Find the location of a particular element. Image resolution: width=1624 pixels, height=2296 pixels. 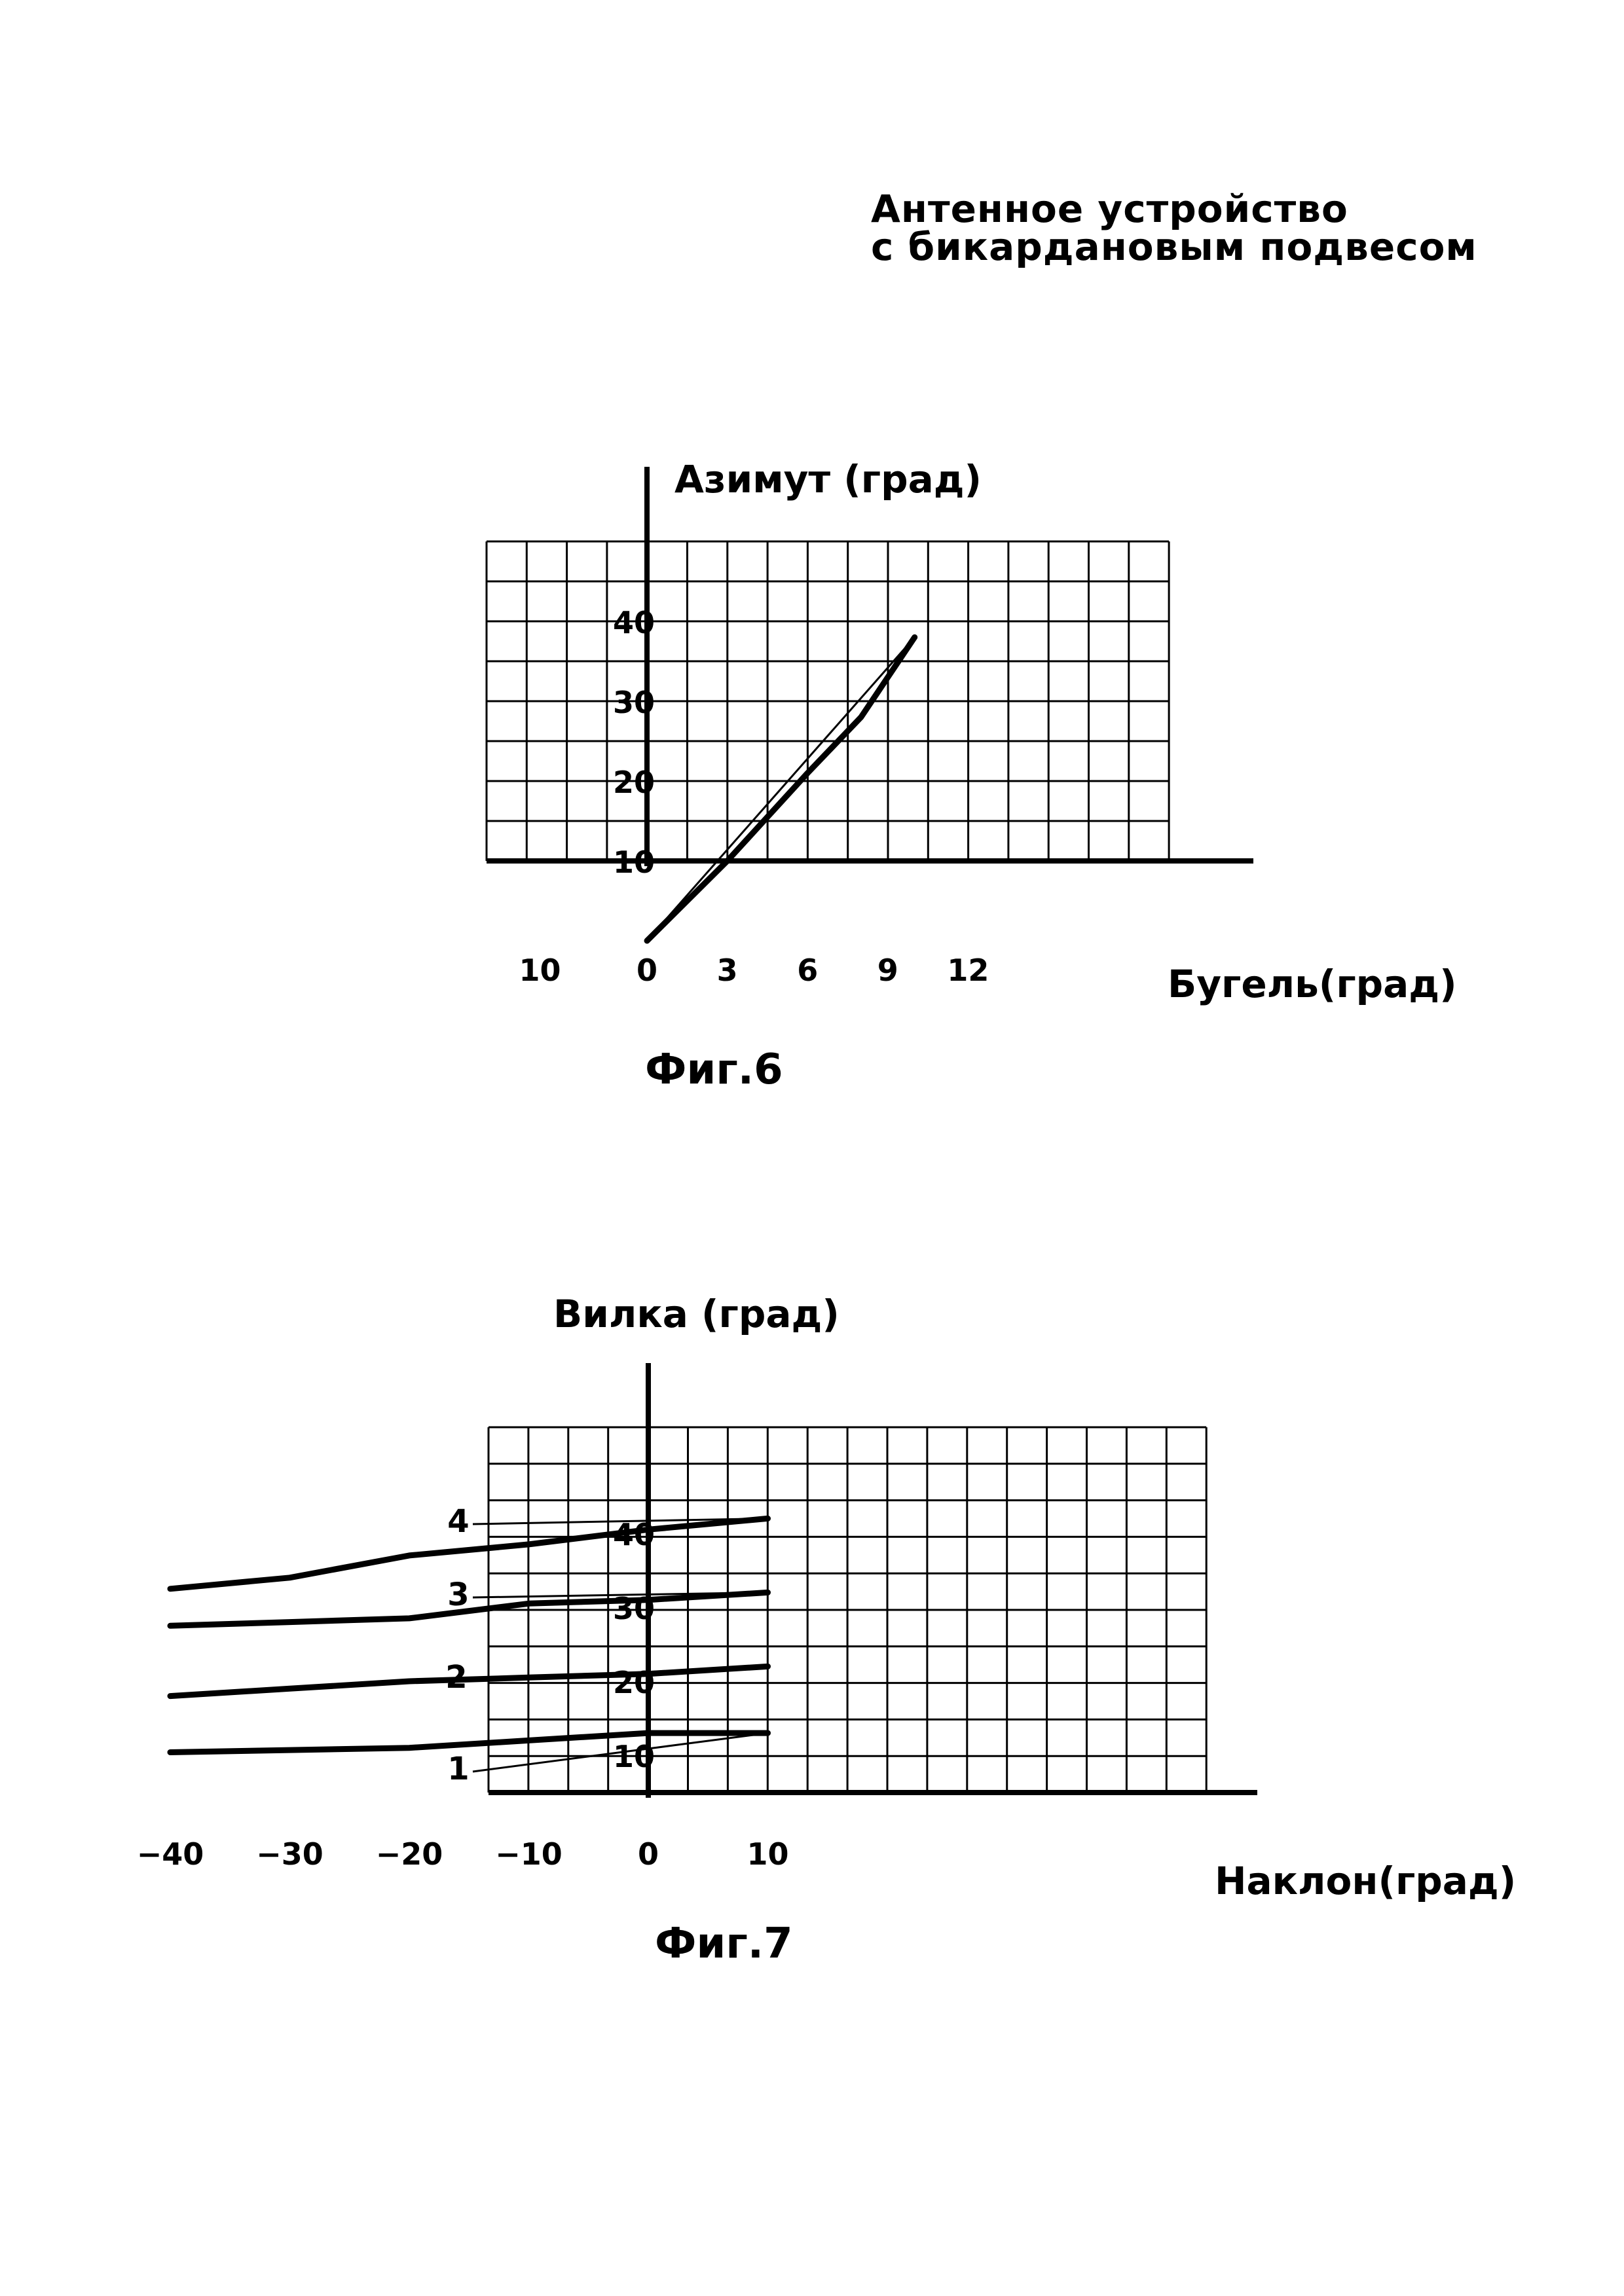

y-axis-label: Вилка (град) is located at coordinates (696, 1314).